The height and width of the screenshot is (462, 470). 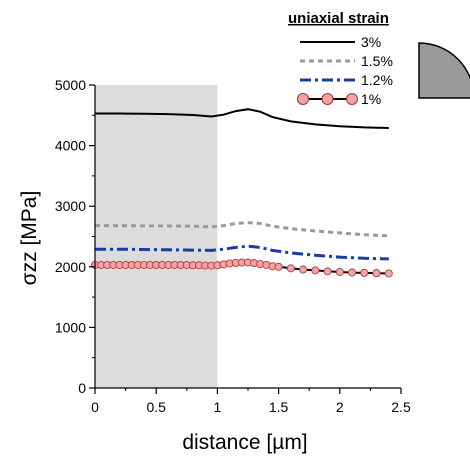 What do you see at coordinates (377, 80) in the screenshot?
I see `legend-label: 1.2%` at bounding box center [377, 80].